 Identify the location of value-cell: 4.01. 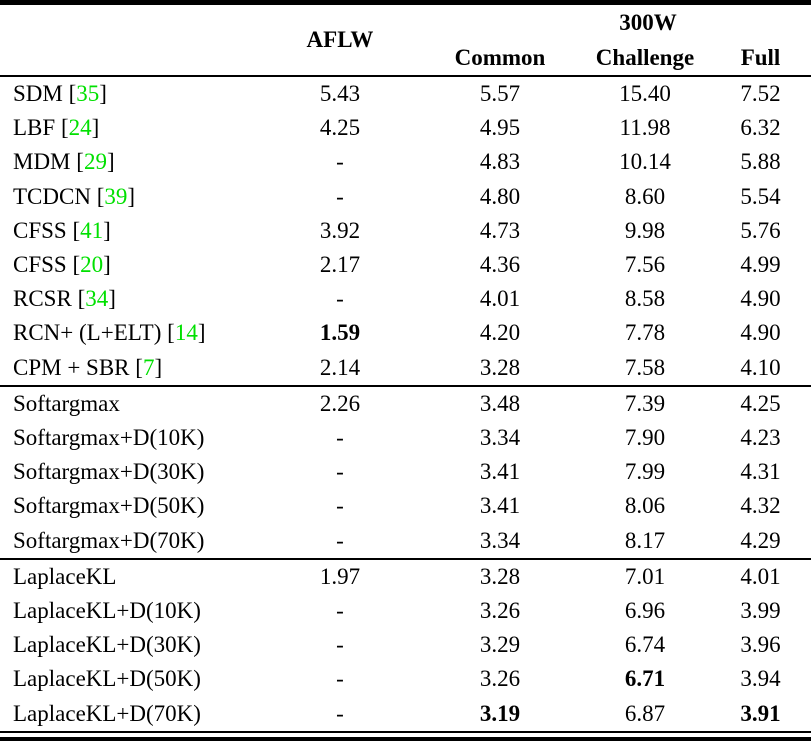
(760, 576).